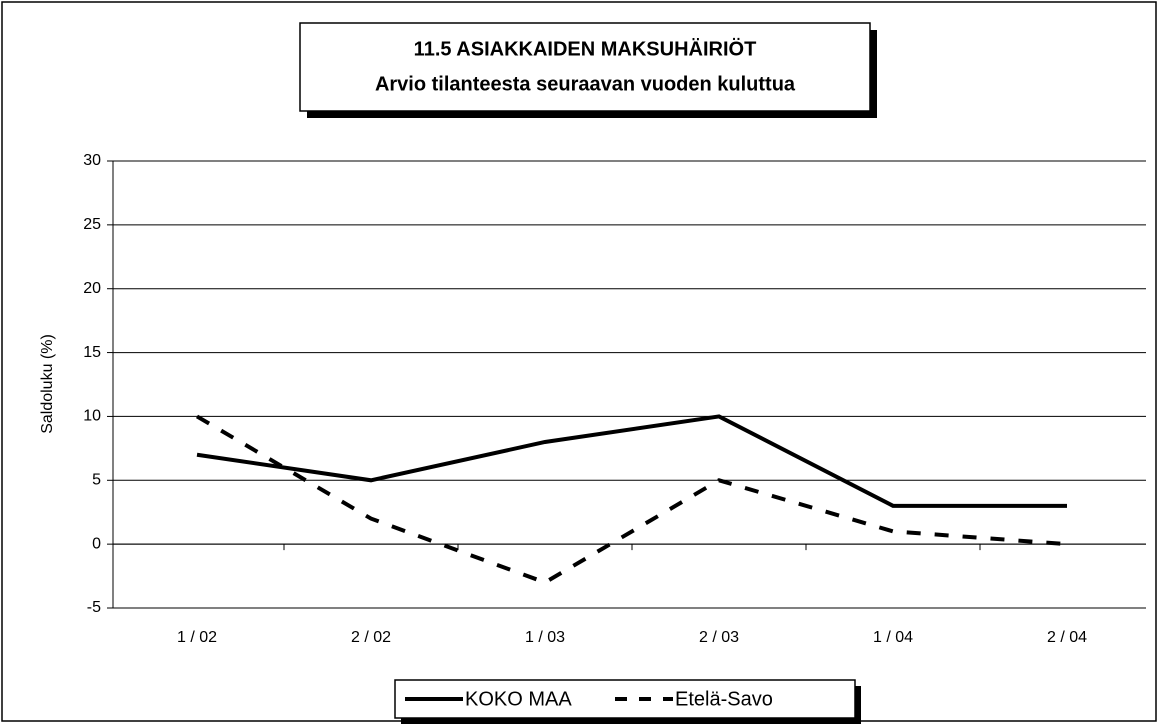  What do you see at coordinates (92, 416) in the screenshot?
I see `y-tick-label: 10` at bounding box center [92, 416].